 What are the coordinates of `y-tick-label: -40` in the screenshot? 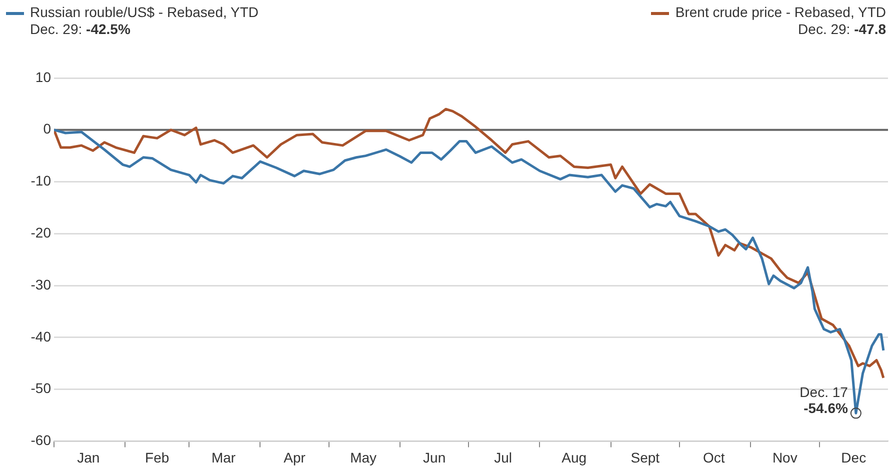 It's located at (41, 336).